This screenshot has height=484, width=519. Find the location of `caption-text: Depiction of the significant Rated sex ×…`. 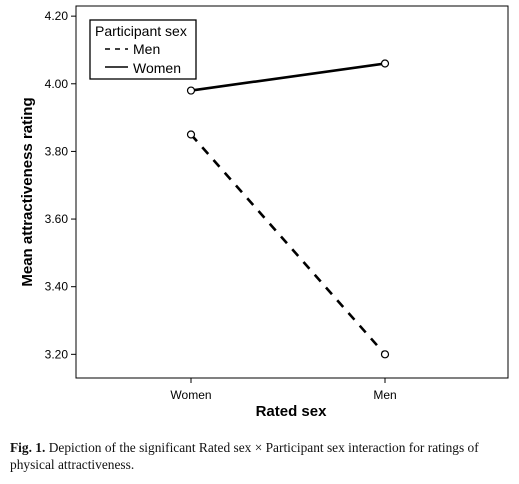

caption-text: Depiction of the significant Rated sex ×… is located at coordinates (244, 456).